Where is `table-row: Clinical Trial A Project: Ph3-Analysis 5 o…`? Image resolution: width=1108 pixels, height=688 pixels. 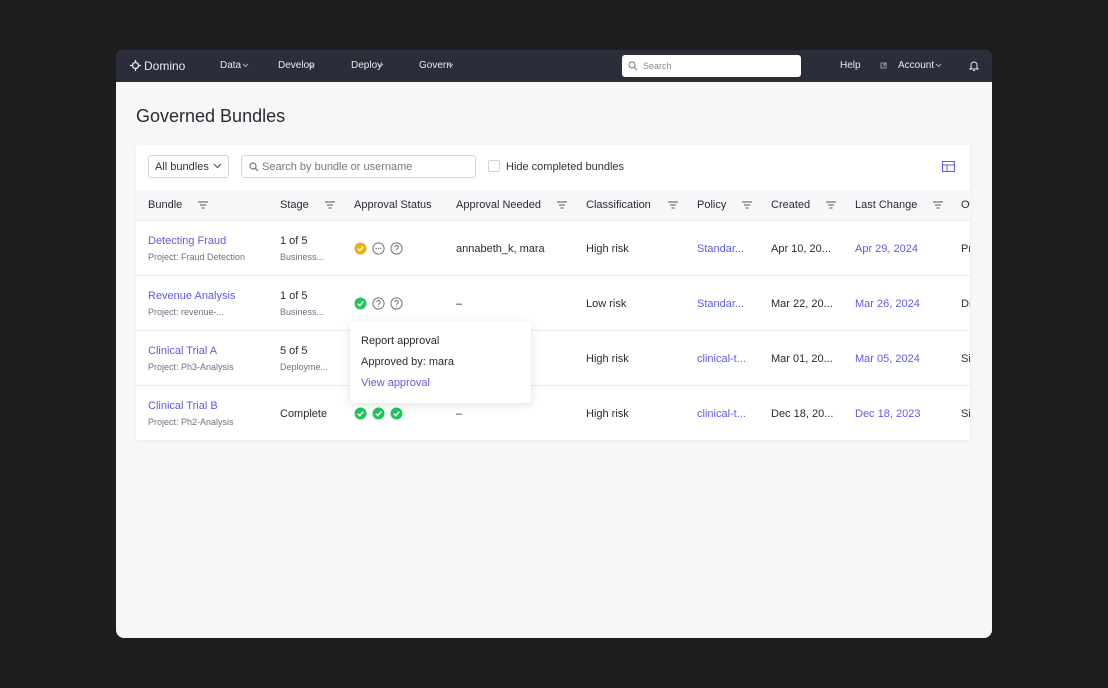 table-row: Clinical Trial A Project: Ph3-Analysis 5 o… is located at coordinates (553, 358).